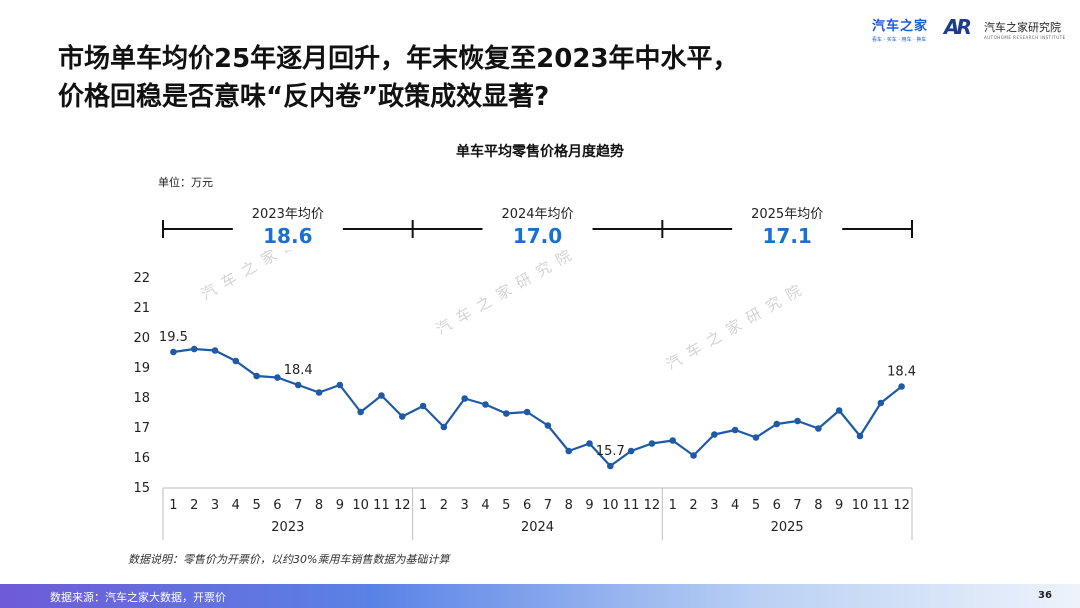  What do you see at coordinates (787, 527) in the screenshot?
I see `group-label: 2025` at bounding box center [787, 527].